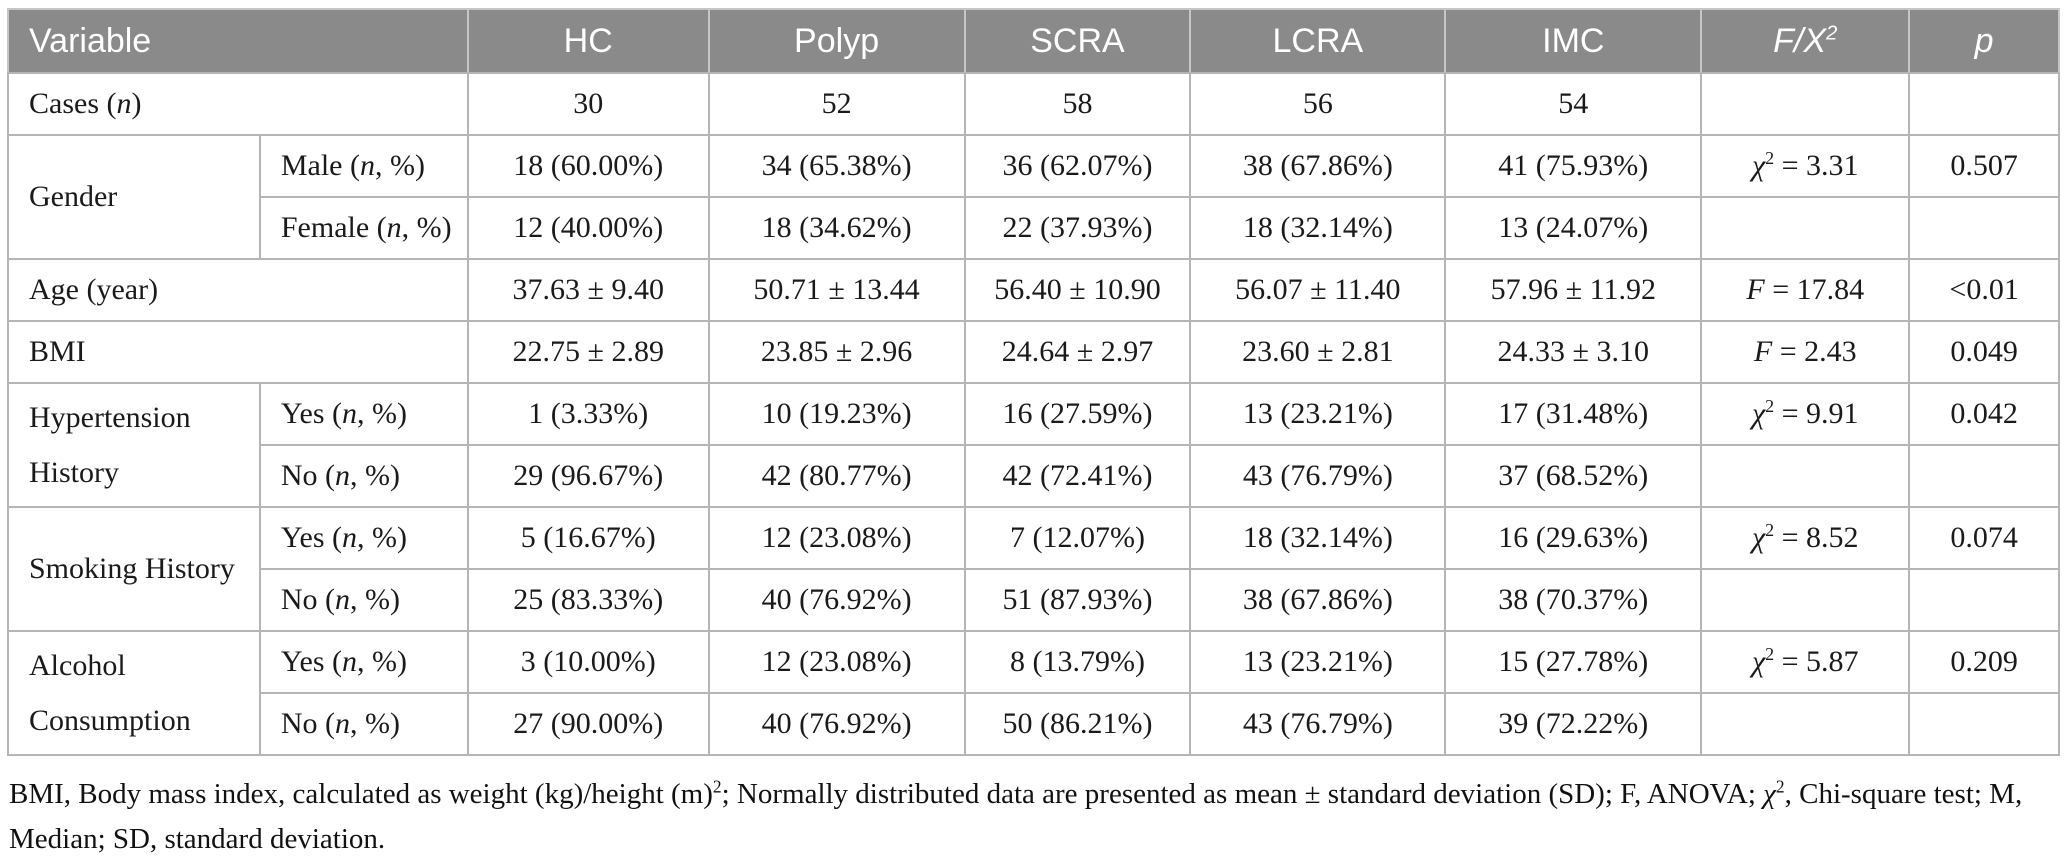 The width and height of the screenshot is (2067, 862). Describe the element at coordinates (836, 476) in the screenshot. I see `table-cell: 42 (80.77%)` at that location.